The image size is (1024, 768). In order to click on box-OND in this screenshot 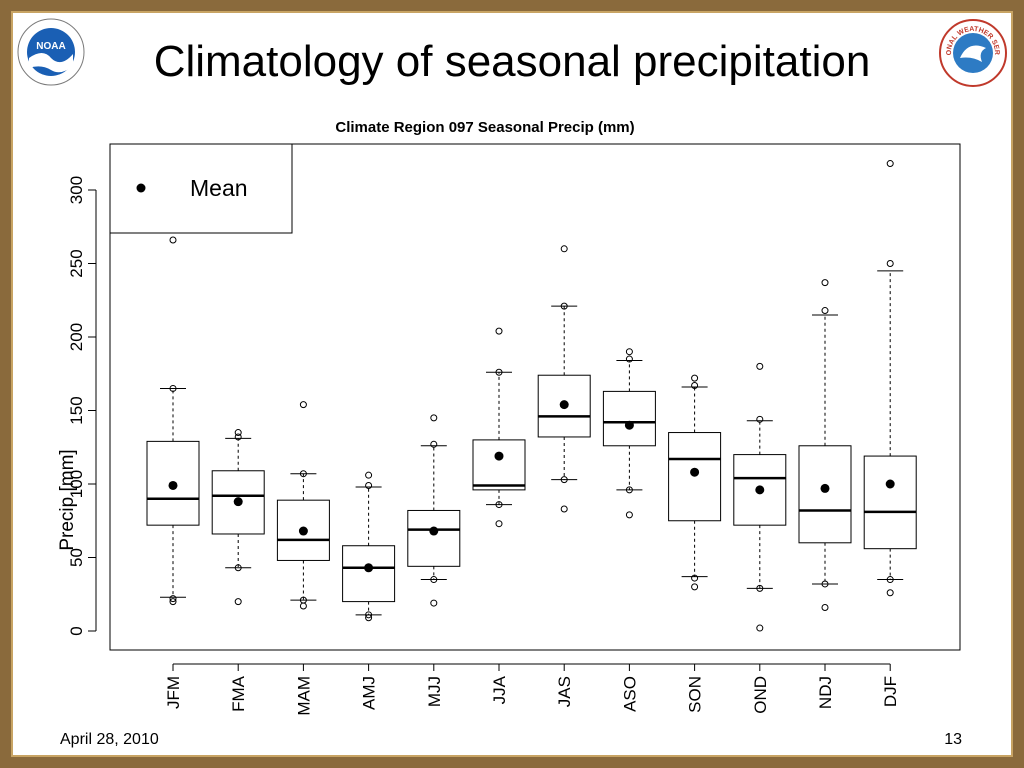, I will do `click(760, 497)`.